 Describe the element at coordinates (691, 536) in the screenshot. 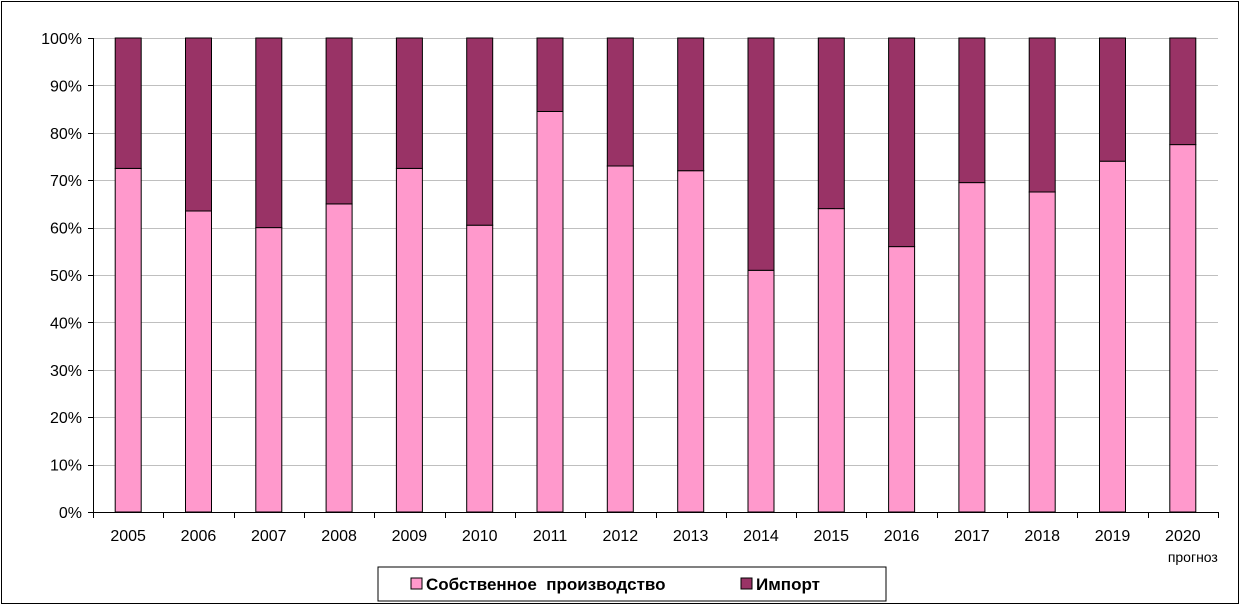

I see `x-tick-label: 2013` at that location.